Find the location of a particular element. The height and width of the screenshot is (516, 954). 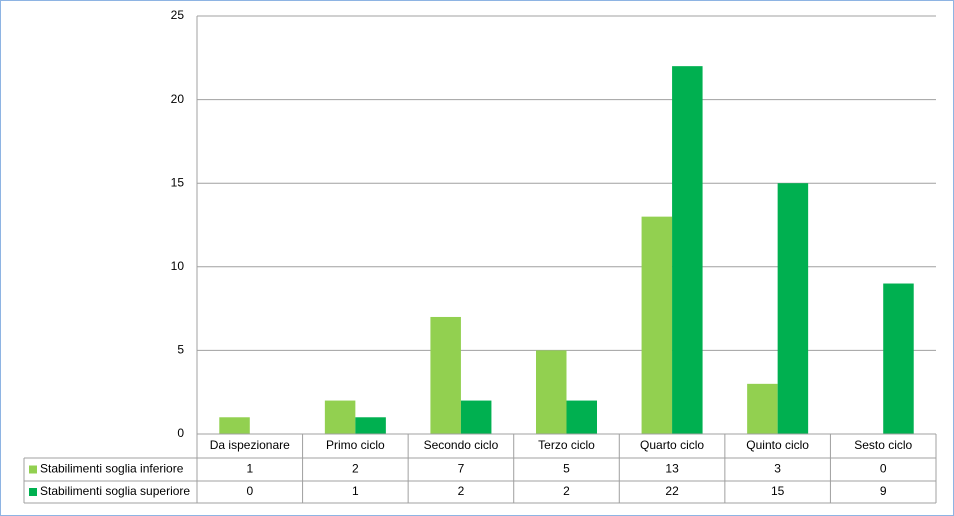

x-tick-label: Terzo ciclo is located at coordinates (566, 445).